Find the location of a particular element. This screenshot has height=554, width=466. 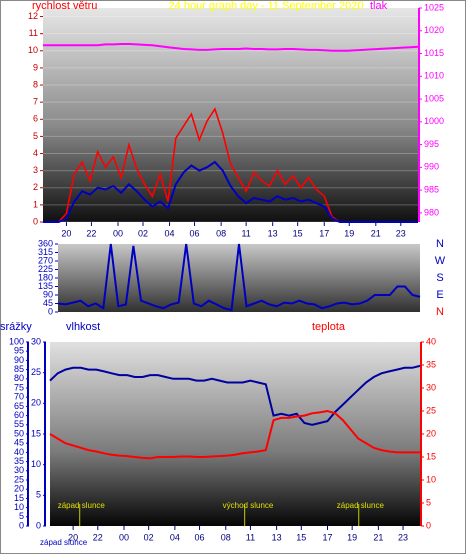

compass-label: E is located at coordinates (439, 295).